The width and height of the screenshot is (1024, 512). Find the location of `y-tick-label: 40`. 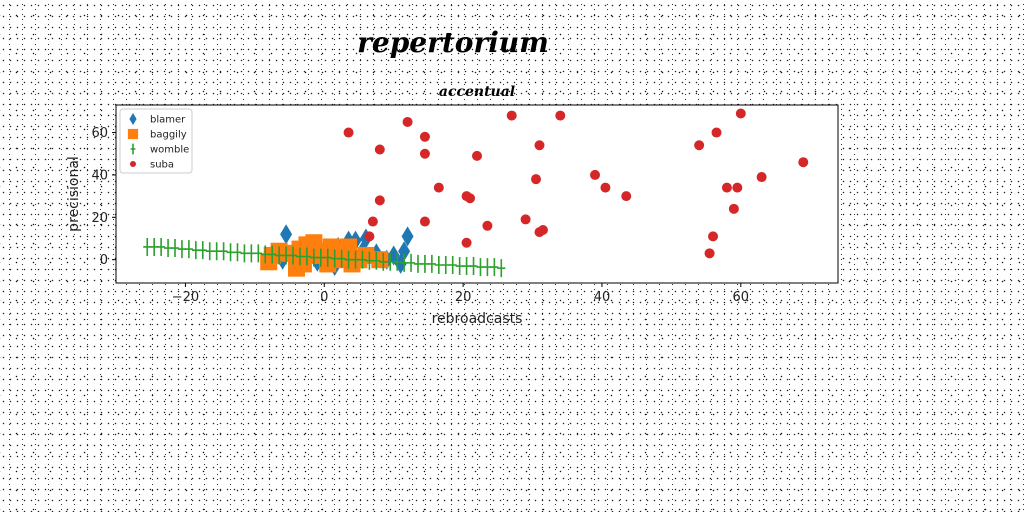

y-tick-label: 40 is located at coordinates (99, 175).